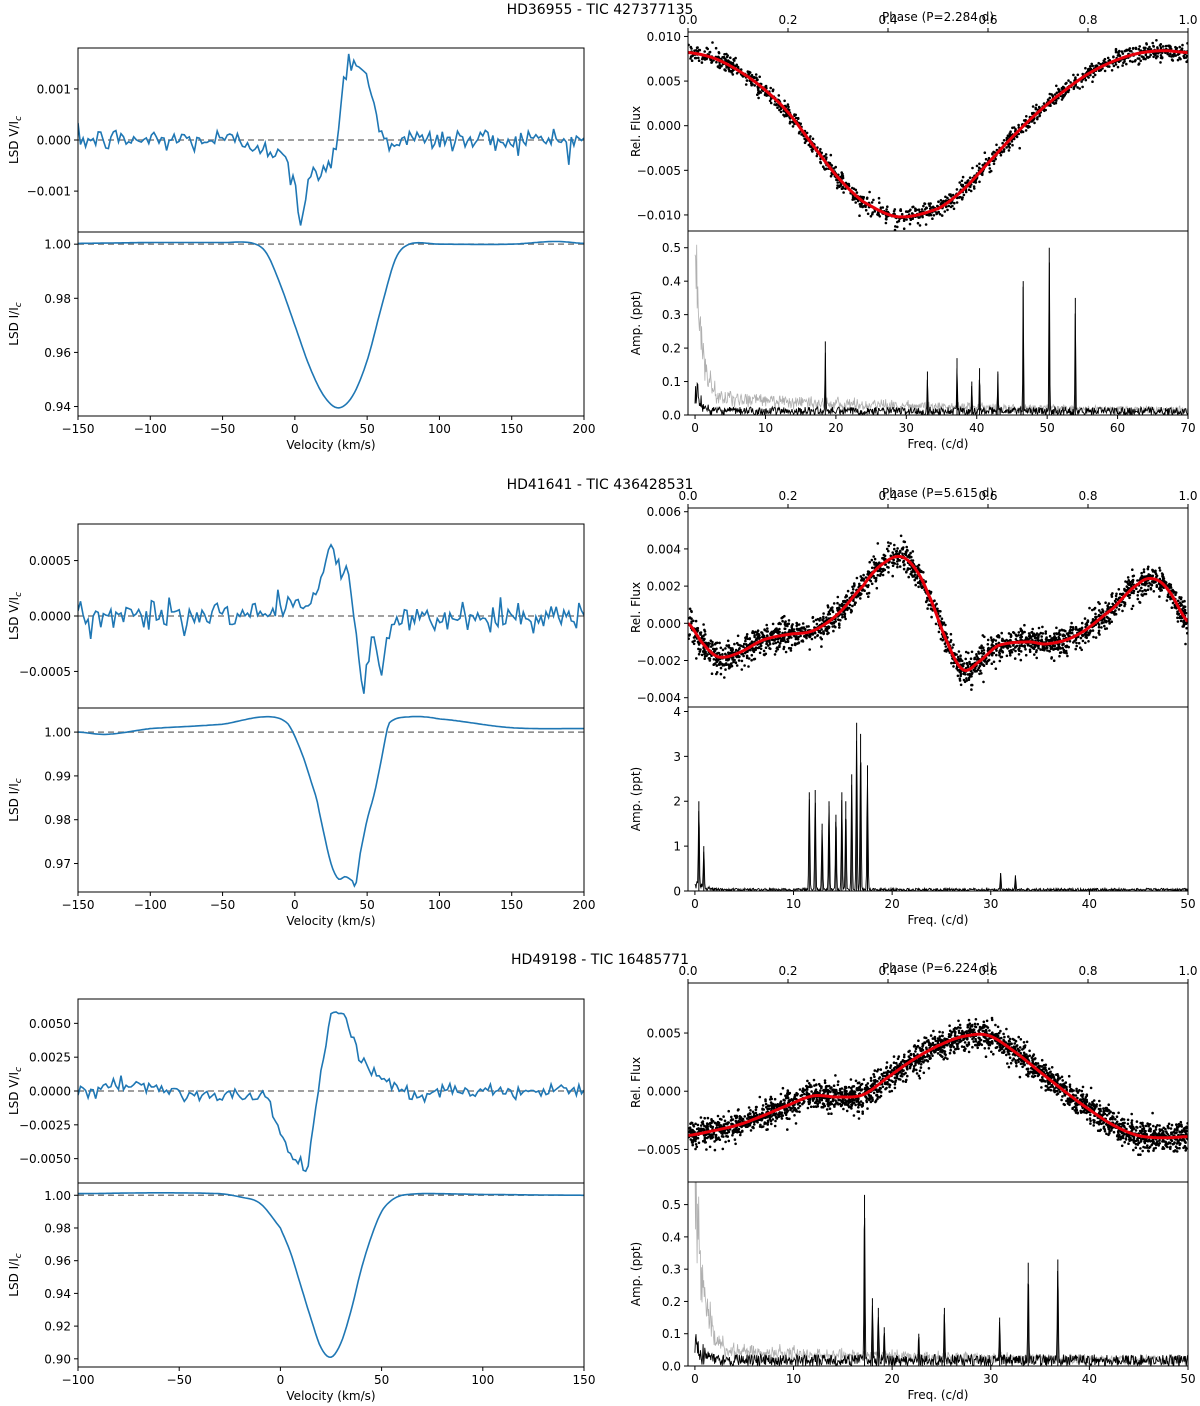 This screenshot has height=1406, width=1200. Describe the element at coordinates (659, 171) in the screenshot. I see `y-tick-label: −0.005` at that location.